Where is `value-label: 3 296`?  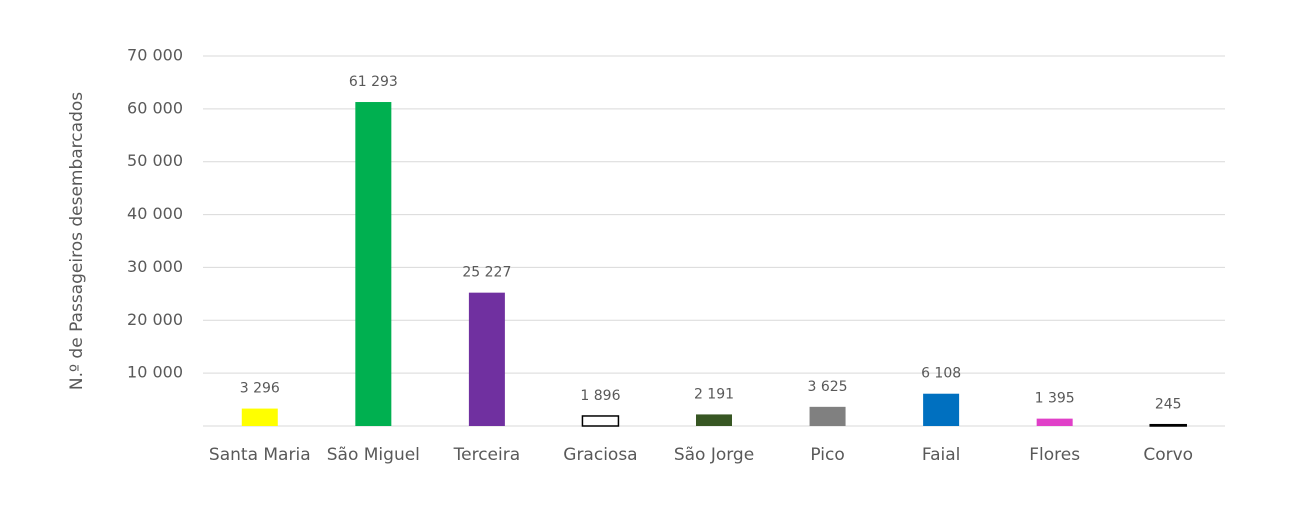
value-label: 3 296 is located at coordinates (260, 389).